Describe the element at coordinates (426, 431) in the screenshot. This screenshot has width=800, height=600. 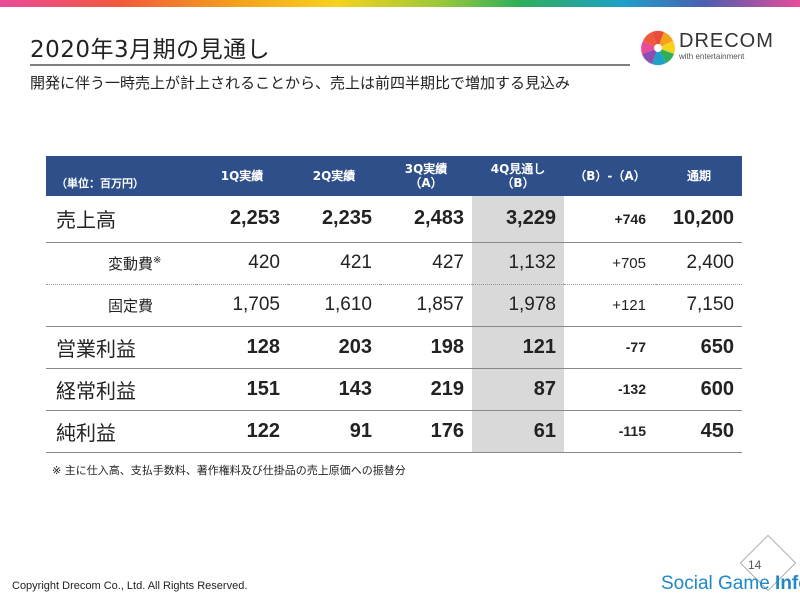
I see `cell-3q: 176` at that location.